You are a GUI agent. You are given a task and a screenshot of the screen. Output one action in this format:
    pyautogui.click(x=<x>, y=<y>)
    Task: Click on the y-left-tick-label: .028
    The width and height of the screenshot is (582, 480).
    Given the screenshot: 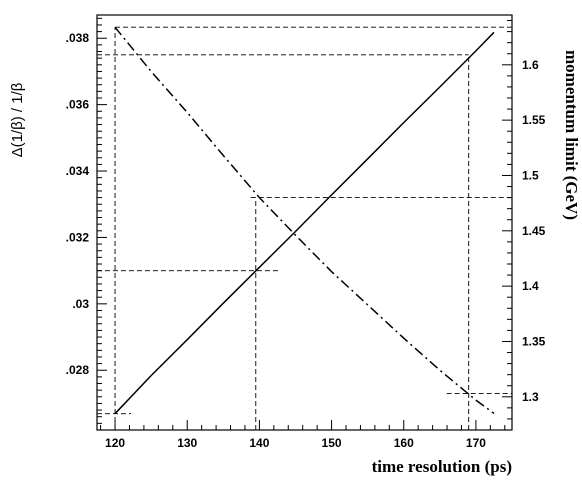 What is the action you would take?
    pyautogui.click(x=78, y=370)
    